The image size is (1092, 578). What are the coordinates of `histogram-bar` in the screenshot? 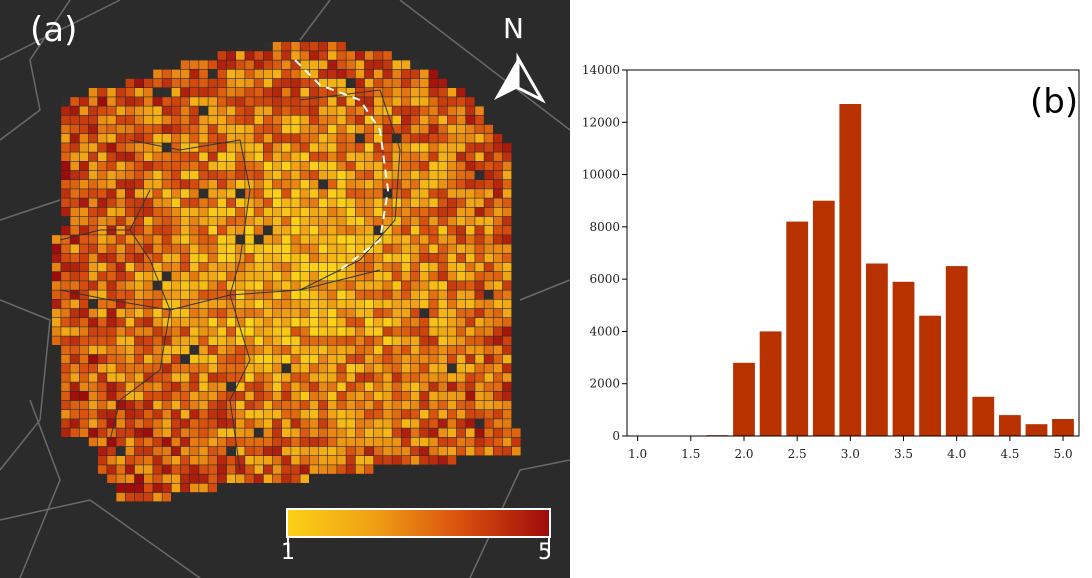 It's located at (823, 318).